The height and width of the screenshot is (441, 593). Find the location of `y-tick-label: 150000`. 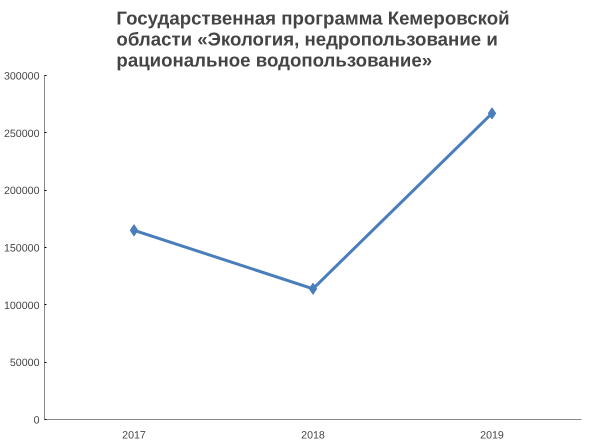

y-tick-label: 150000 is located at coordinates (22, 248).